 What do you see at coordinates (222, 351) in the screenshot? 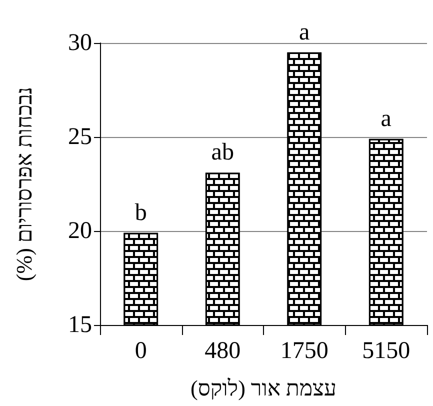
I see `x-tick-label: 480` at bounding box center [222, 351].